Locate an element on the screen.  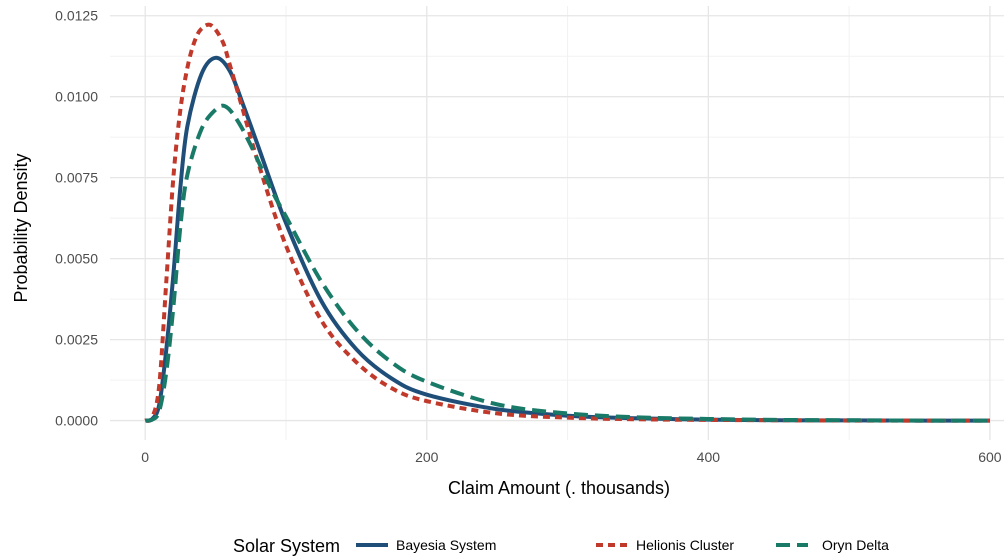
y-tick-label: 0.0125 is located at coordinates (76, 16).